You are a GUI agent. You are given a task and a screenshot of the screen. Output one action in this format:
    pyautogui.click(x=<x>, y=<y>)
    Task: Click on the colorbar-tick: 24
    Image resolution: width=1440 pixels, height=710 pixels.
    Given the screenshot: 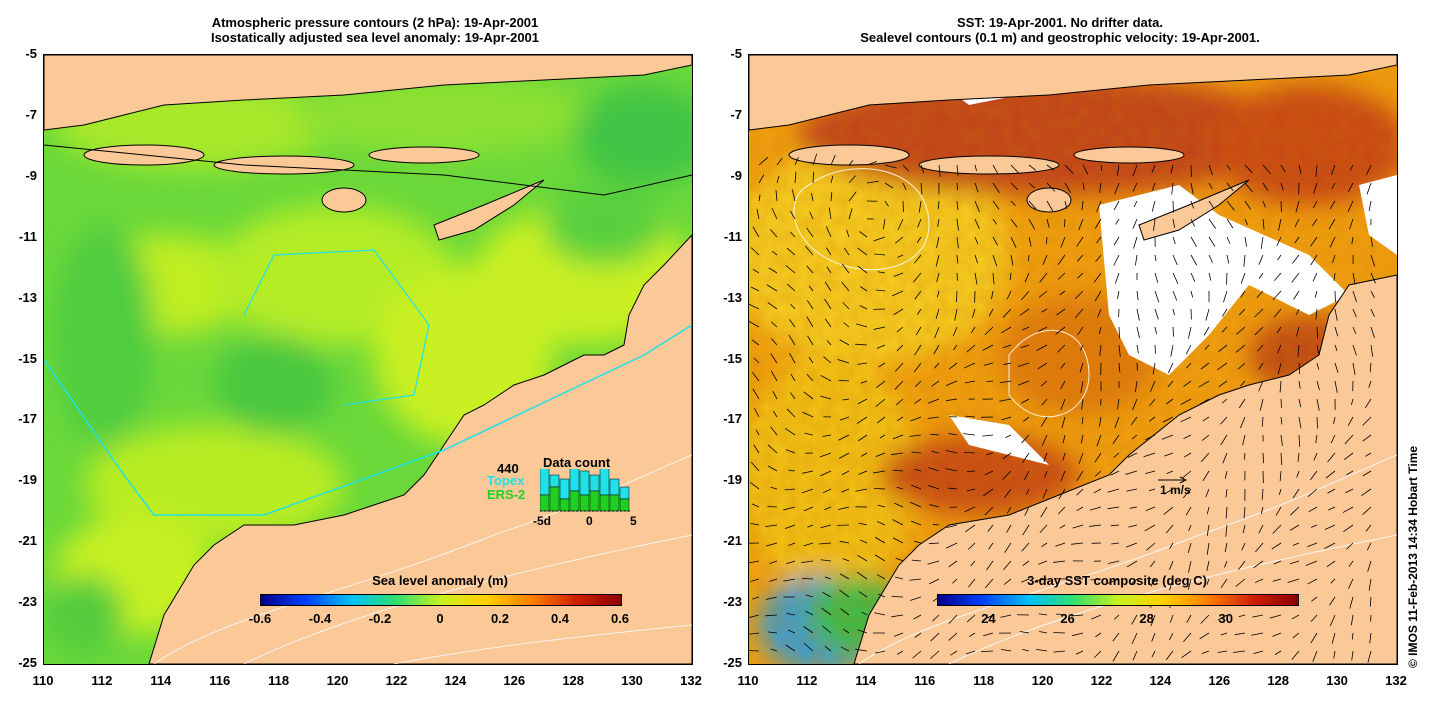 What is the action you would take?
    pyautogui.click(x=988, y=618)
    